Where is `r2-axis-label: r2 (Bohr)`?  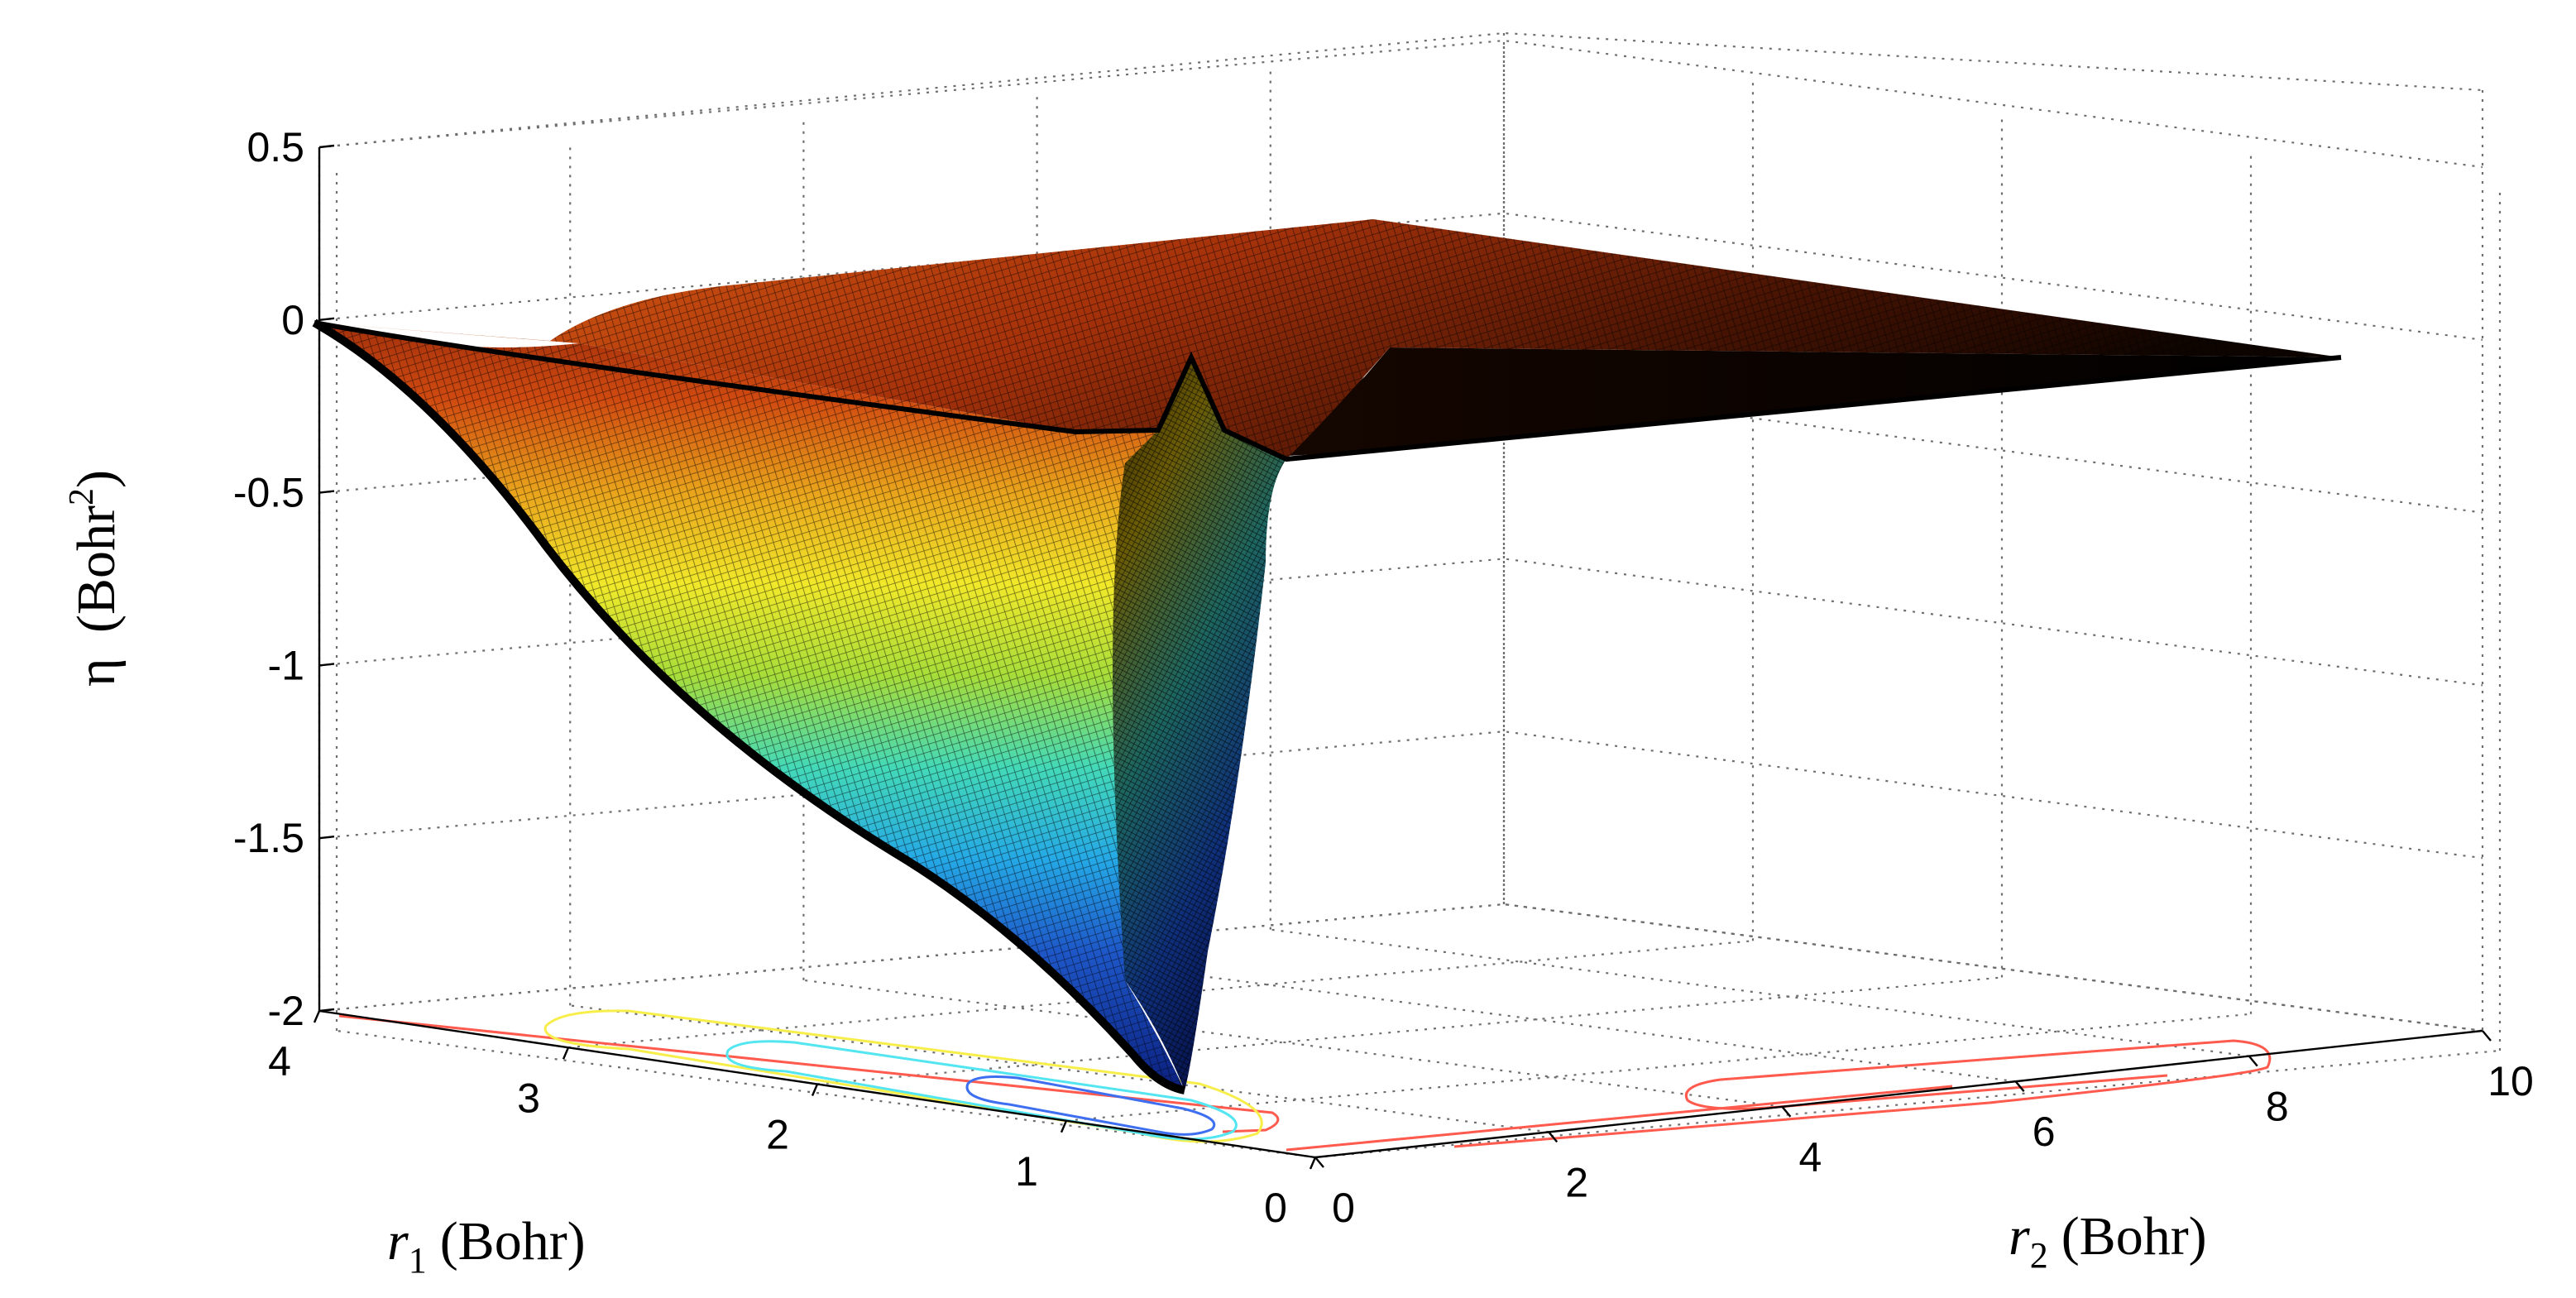
r2-axis-label: r2 (Bohr) is located at coordinates (2108, 1241).